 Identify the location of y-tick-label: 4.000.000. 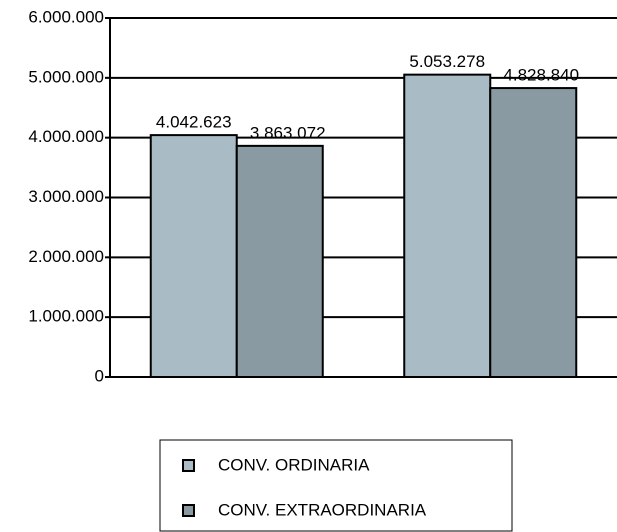
(66, 136).